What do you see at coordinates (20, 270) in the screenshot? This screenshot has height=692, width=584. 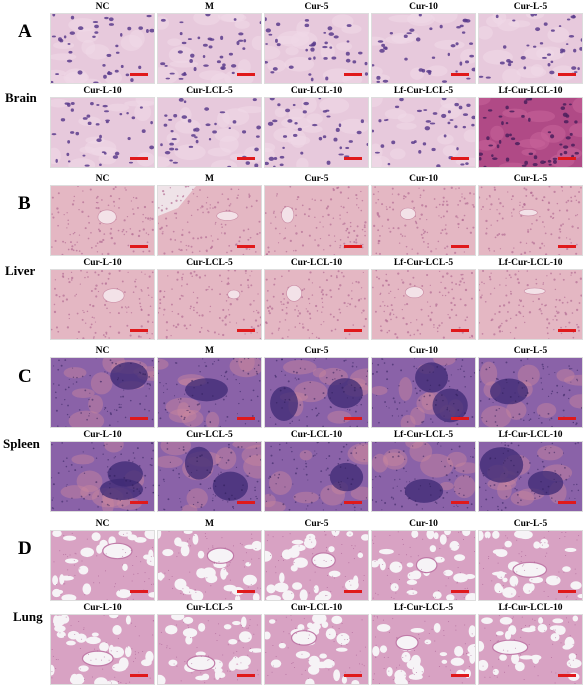 I see `organ-label: Liver` at bounding box center [20, 270].